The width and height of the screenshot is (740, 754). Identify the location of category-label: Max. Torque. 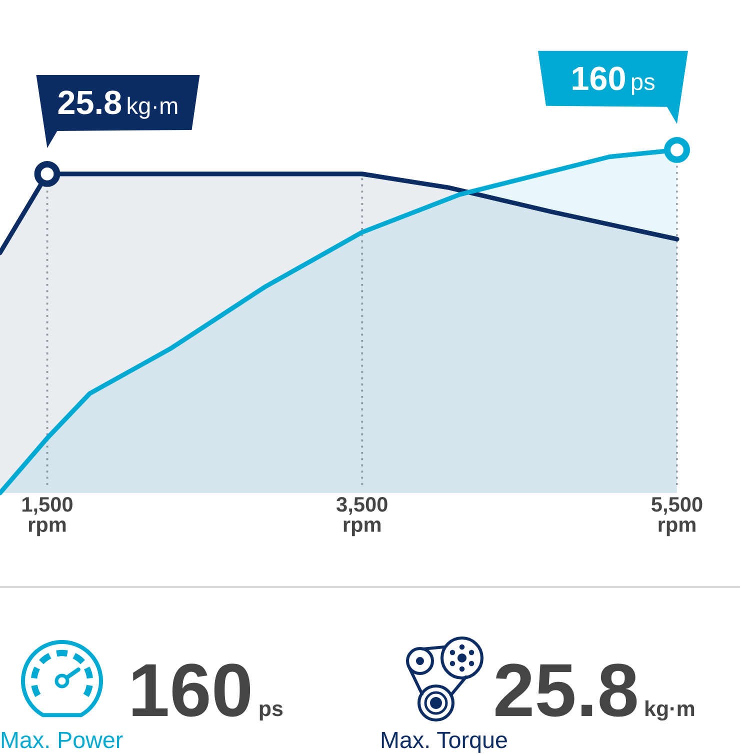
(444, 742).